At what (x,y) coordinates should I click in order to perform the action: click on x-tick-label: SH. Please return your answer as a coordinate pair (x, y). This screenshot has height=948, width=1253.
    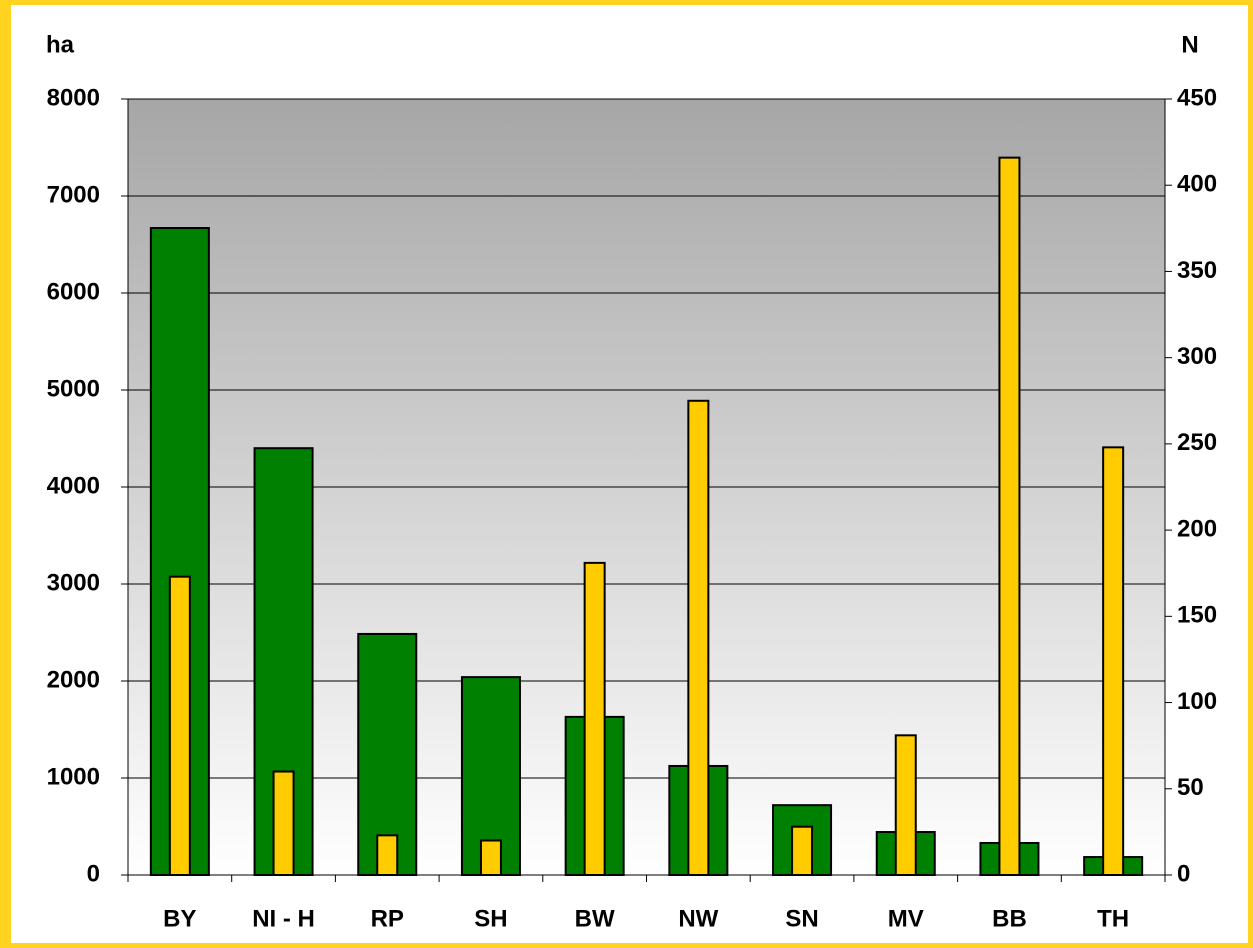
    Looking at the image, I should click on (490, 918).